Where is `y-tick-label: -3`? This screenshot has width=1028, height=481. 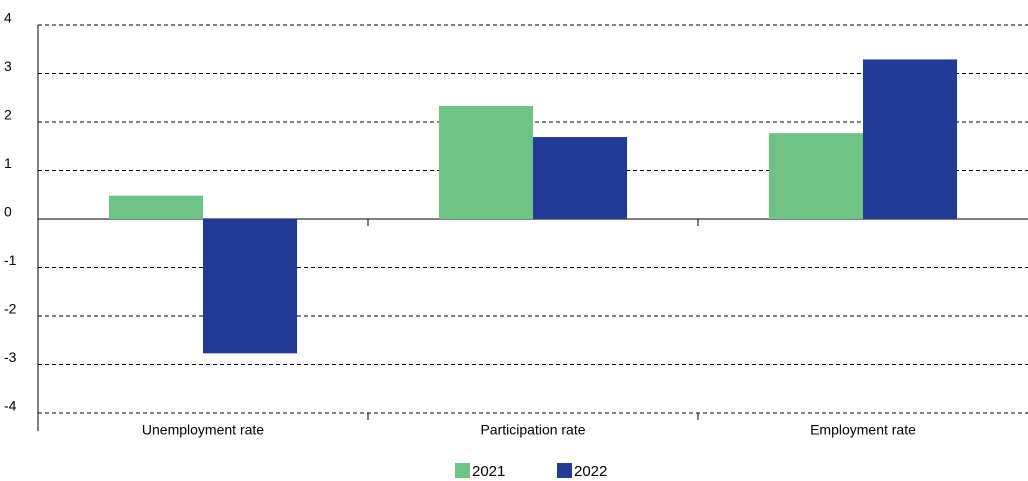 y-tick-label: -3 is located at coordinates (10, 357).